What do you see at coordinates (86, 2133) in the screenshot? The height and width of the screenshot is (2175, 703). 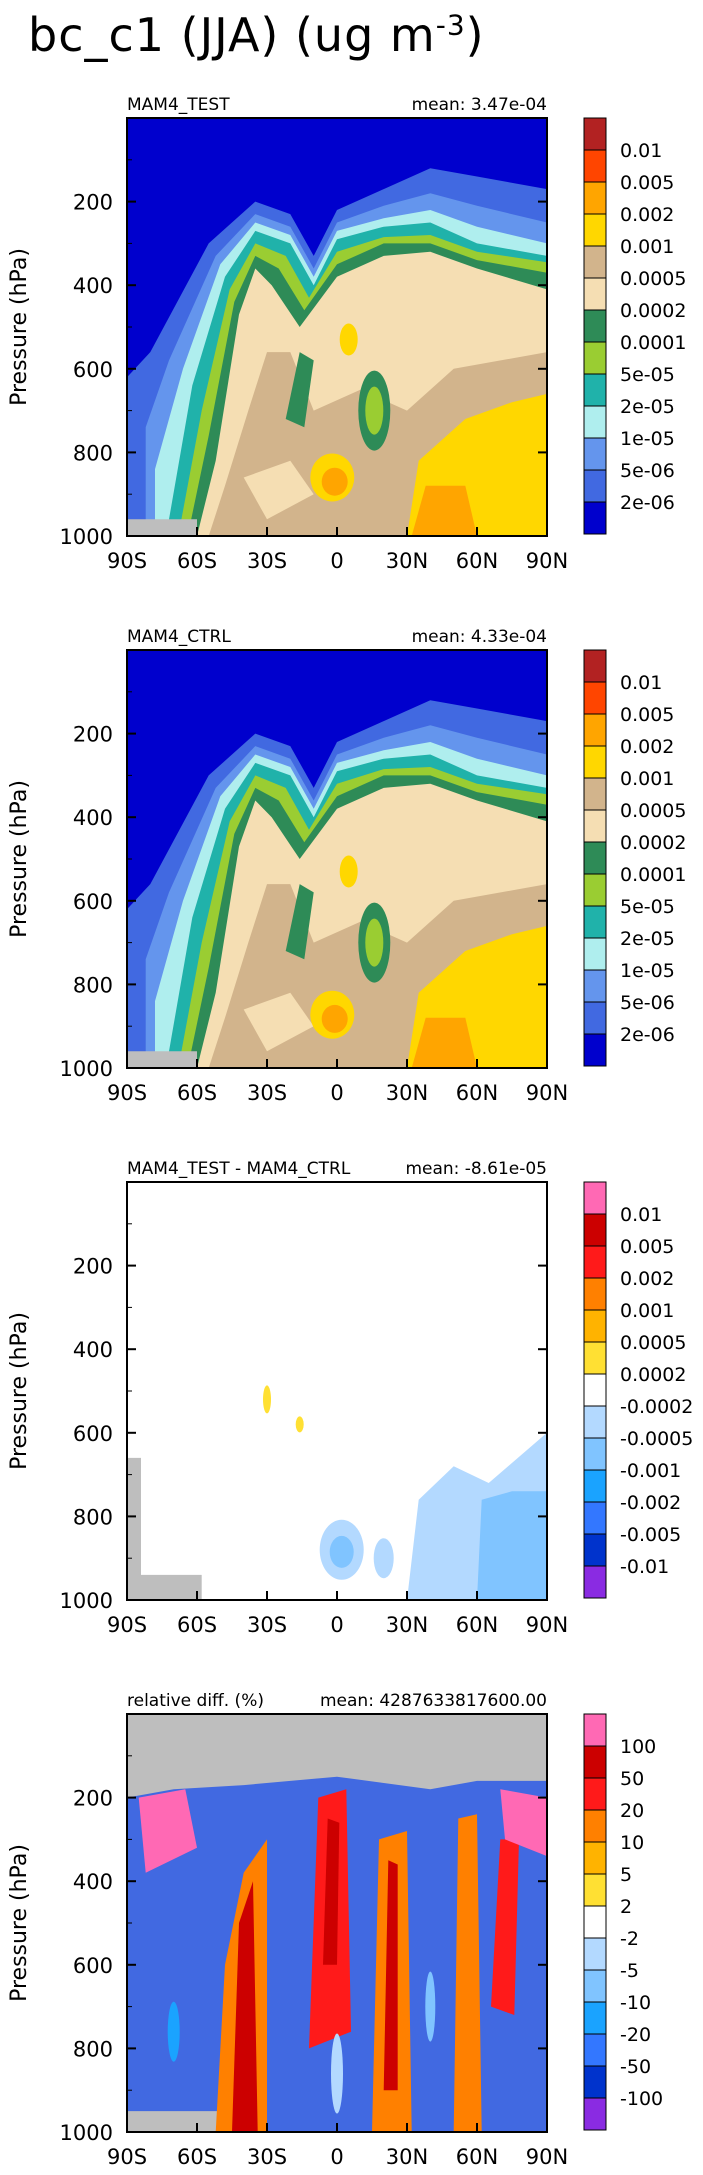 I see `y-tick-label: 1000` at bounding box center [86, 2133].